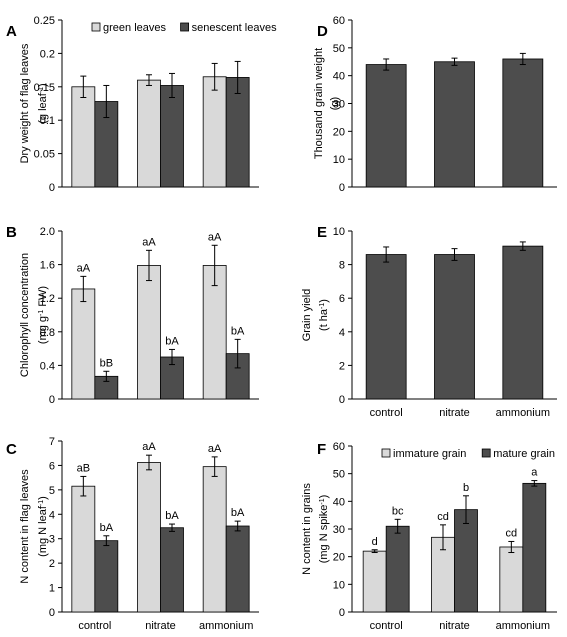  Describe the element at coordinates (319, 103) in the screenshot. I see `y-axis-title: Thousand grain weight` at that location.